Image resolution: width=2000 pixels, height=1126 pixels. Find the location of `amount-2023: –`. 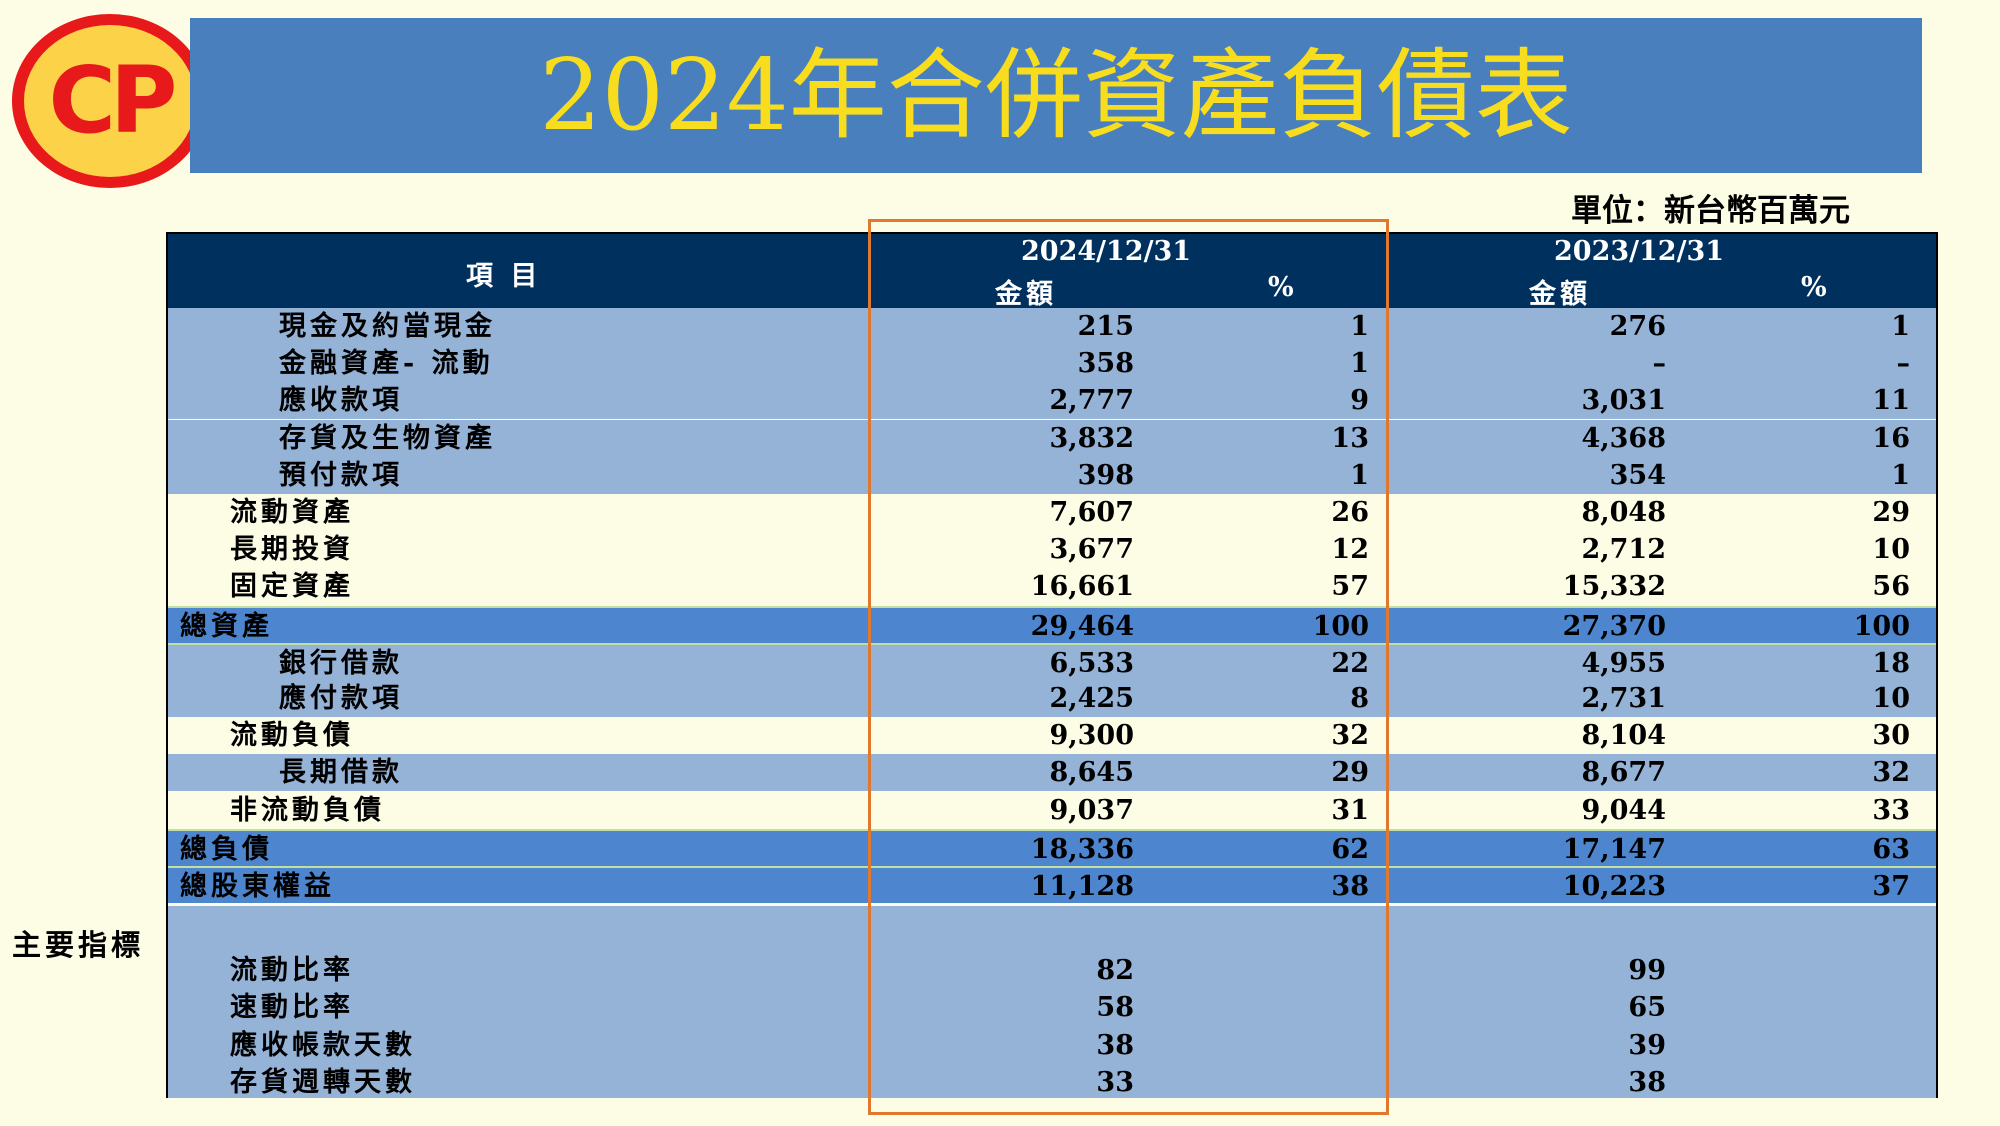

amount-2023: – is located at coordinates (1659, 364).